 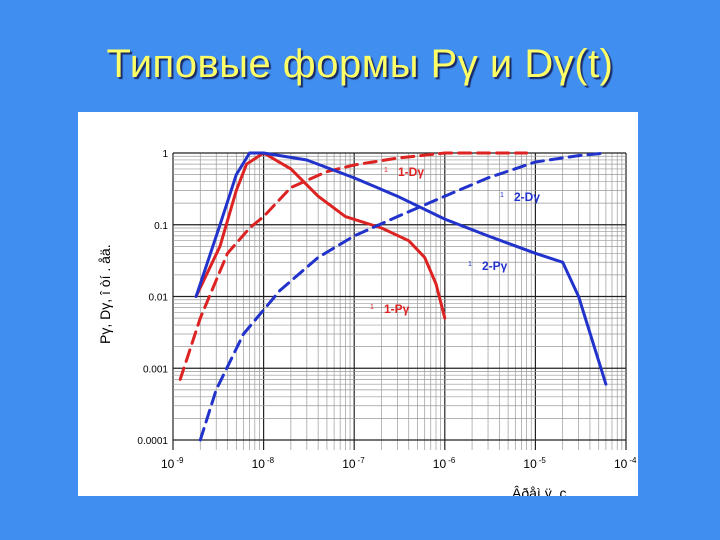 I want to click on curve-1-Pγ, so click(x=320, y=235).